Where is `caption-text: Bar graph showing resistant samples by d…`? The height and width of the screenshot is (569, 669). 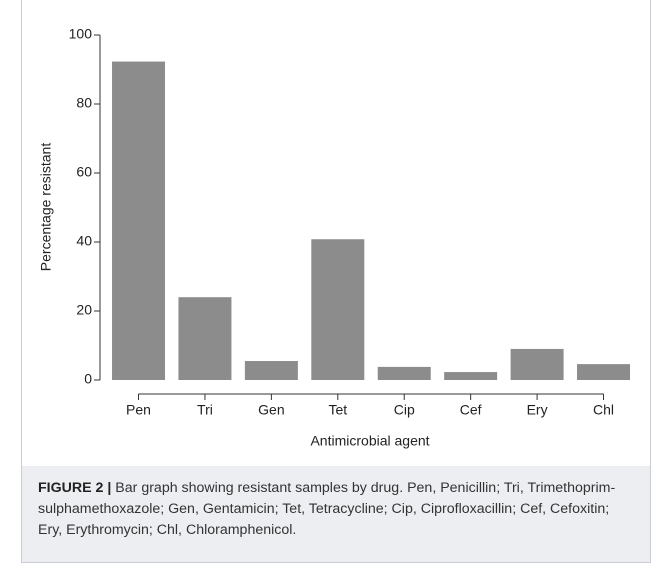 caption-text: Bar graph showing resistant samples by d… is located at coordinates (327, 509).